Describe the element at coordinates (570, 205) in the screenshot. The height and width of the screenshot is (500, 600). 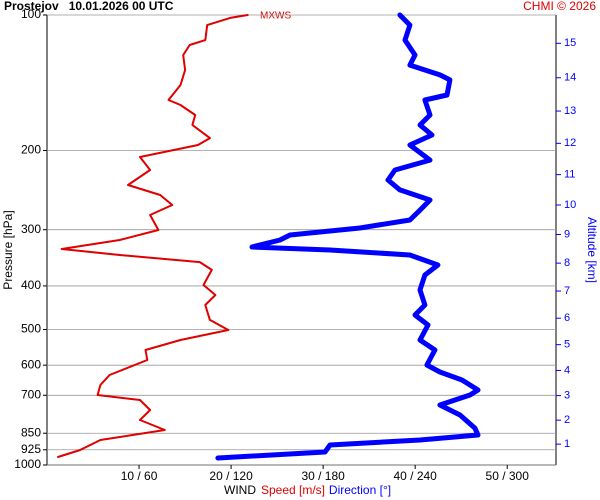
I see `y2-tick-label: 10` at that location.